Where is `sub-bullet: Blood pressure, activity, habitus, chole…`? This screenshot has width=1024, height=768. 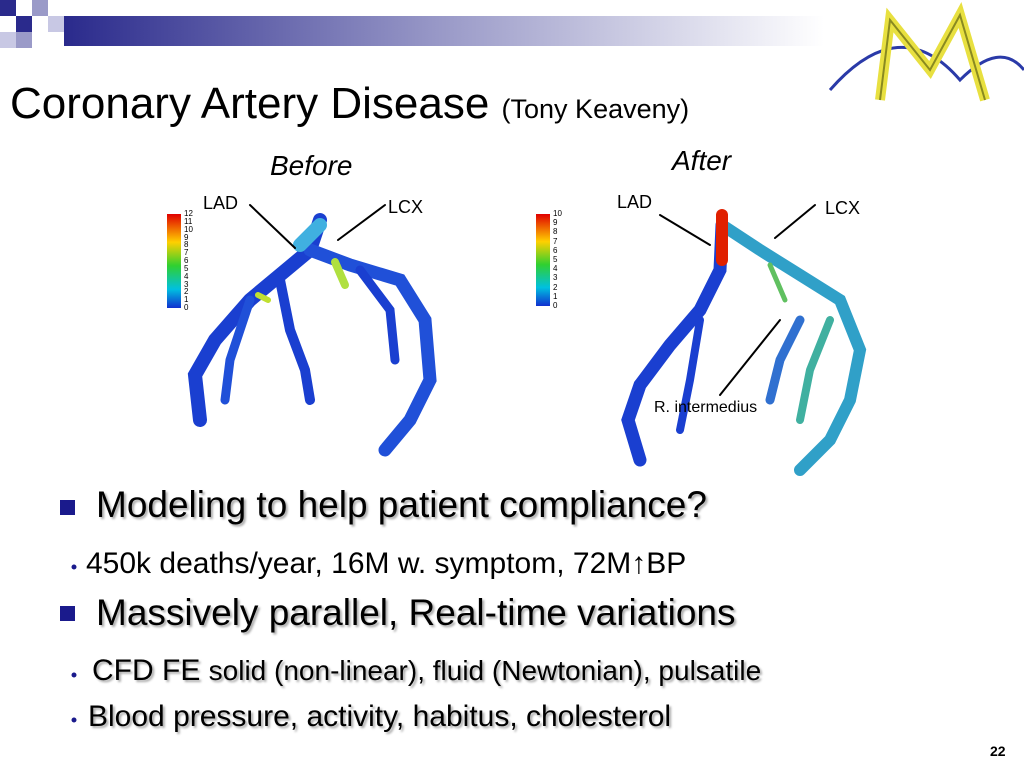
sub-bullet: Blood pressure, activity, habitus, chole… is located at coordinates (380, 716).